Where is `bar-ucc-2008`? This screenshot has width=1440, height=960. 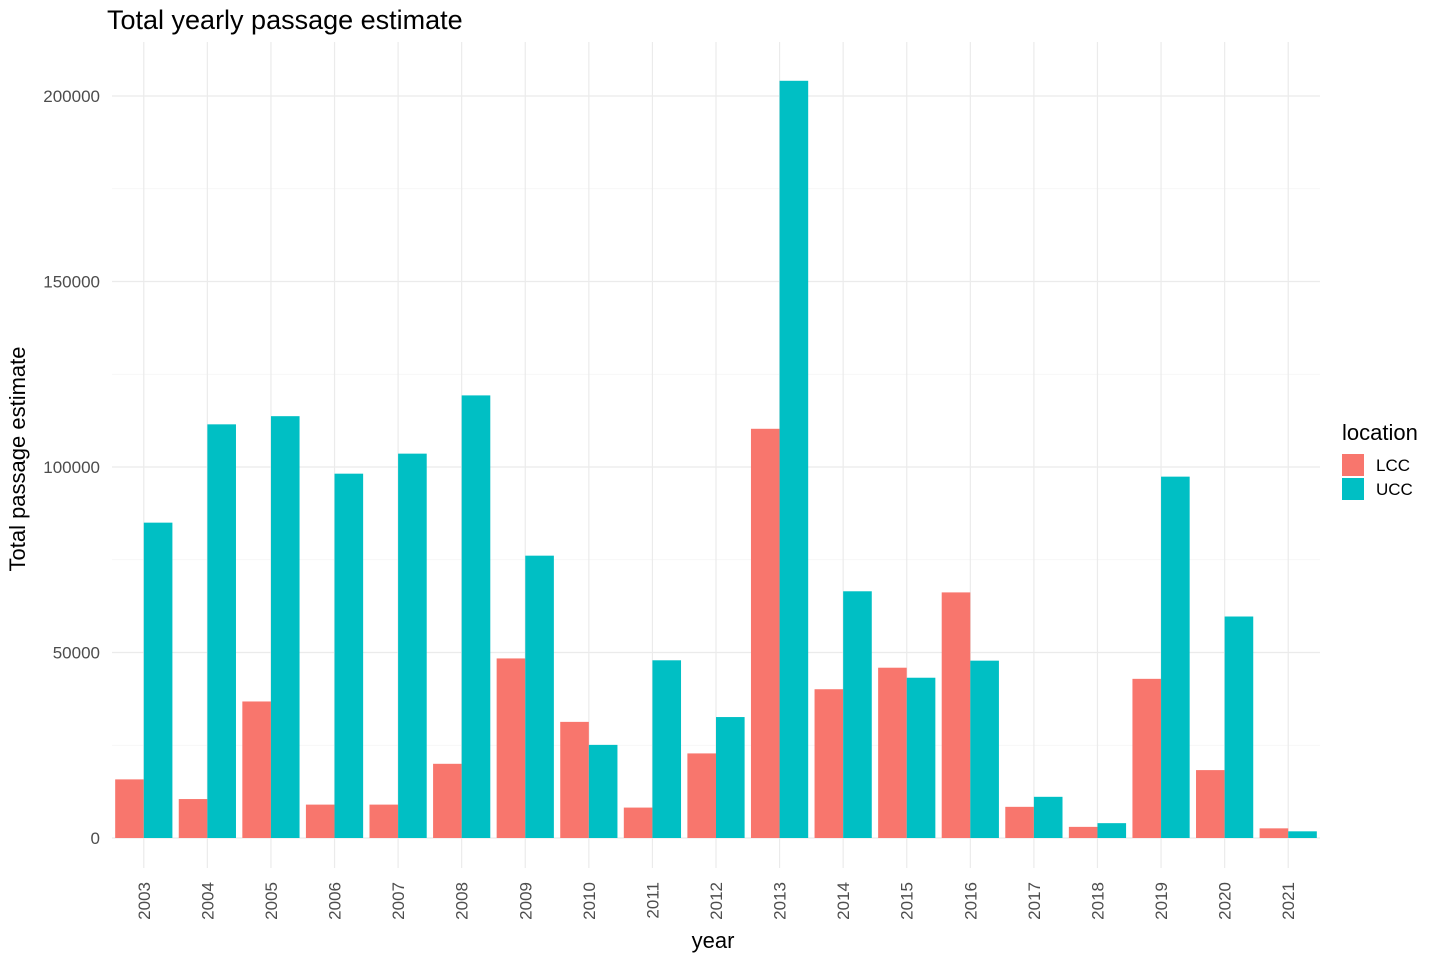 bar-ucc-2008 is located at coordinates (476, 616).